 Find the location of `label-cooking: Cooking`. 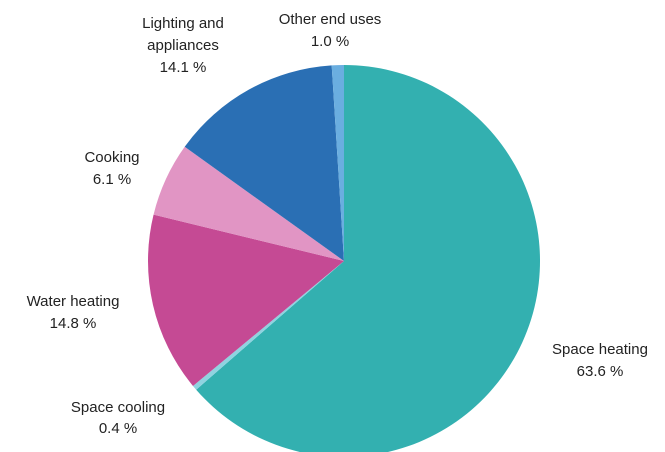

label-cooking: Cooking is located at coordinates (111, 157).